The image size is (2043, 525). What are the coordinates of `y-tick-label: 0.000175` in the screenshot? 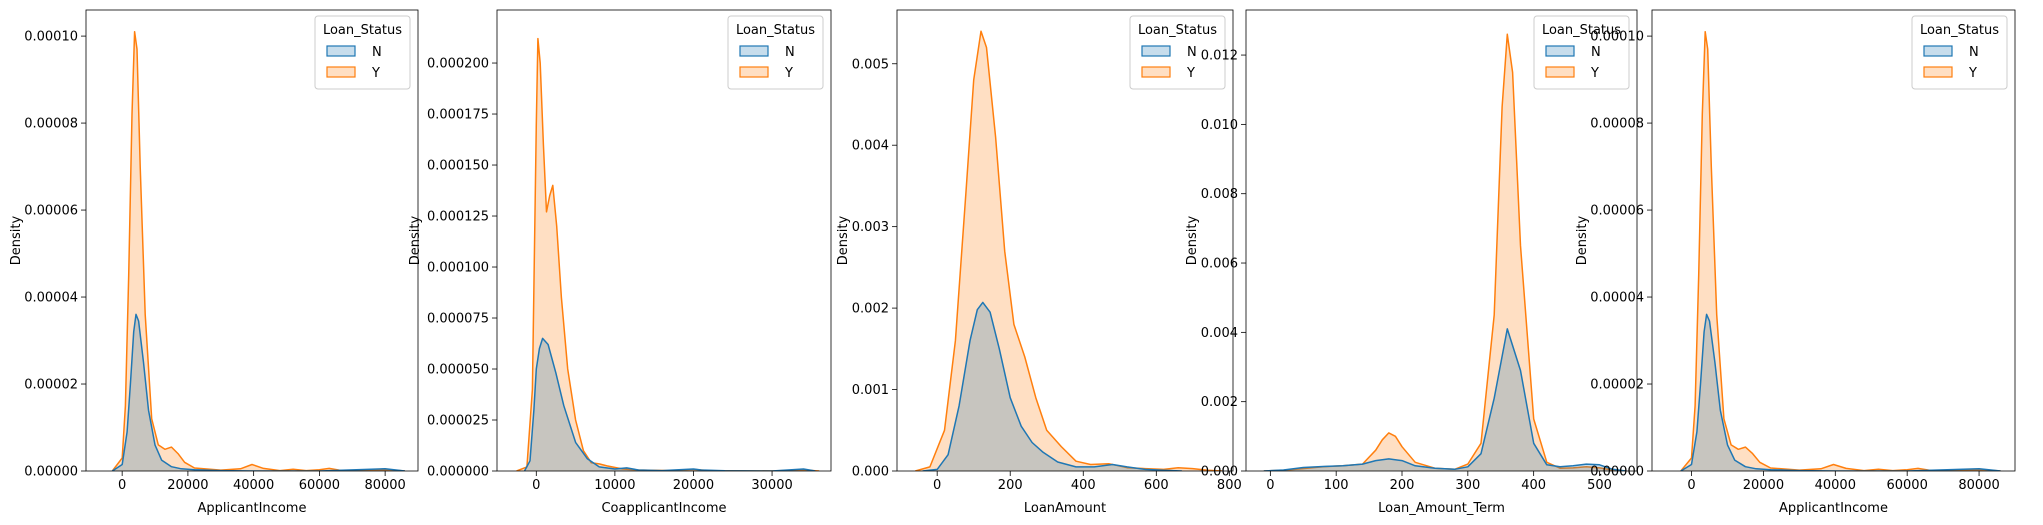 It's located at (458, 115).